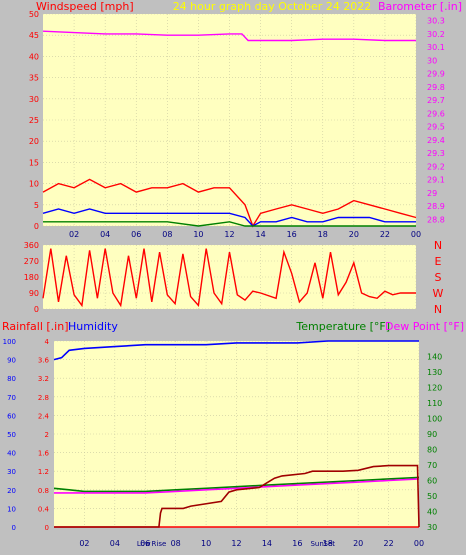 This screenshot has width=466, height=555. Describe the element at coordinates (229, 203) in the screenshot. I see `gust-line` at that location.